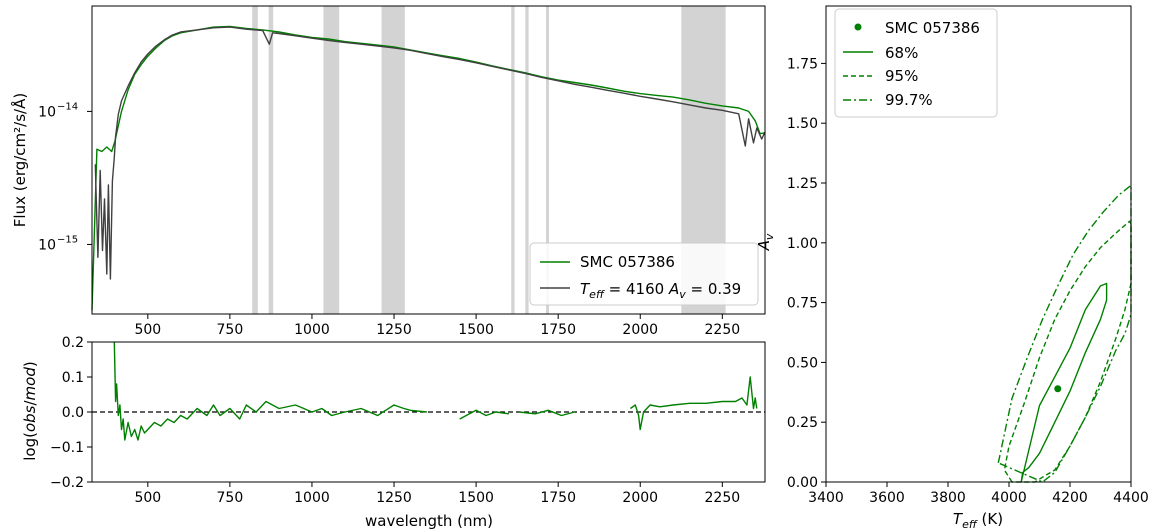 This screenshot has width=1158, height=532. Describe the element at coordinates (660, 290) in the screenshot. I see `legend-label-model: Teff = 4160 Av = 0.39` at that location.